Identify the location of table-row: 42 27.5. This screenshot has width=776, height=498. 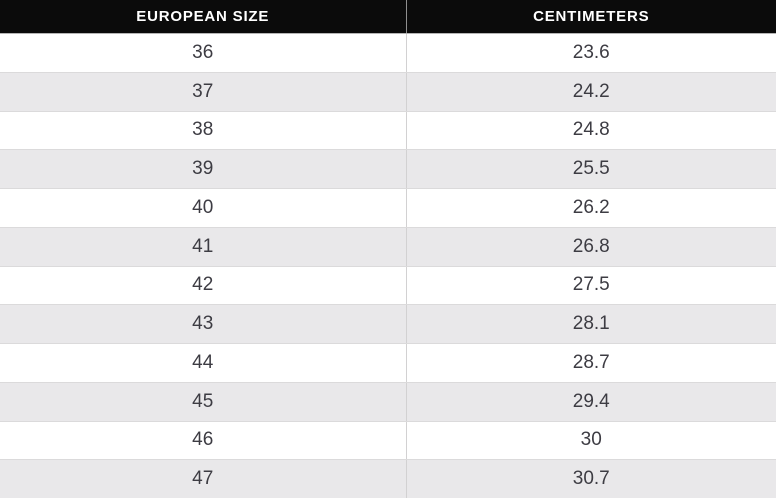
(388, 286).